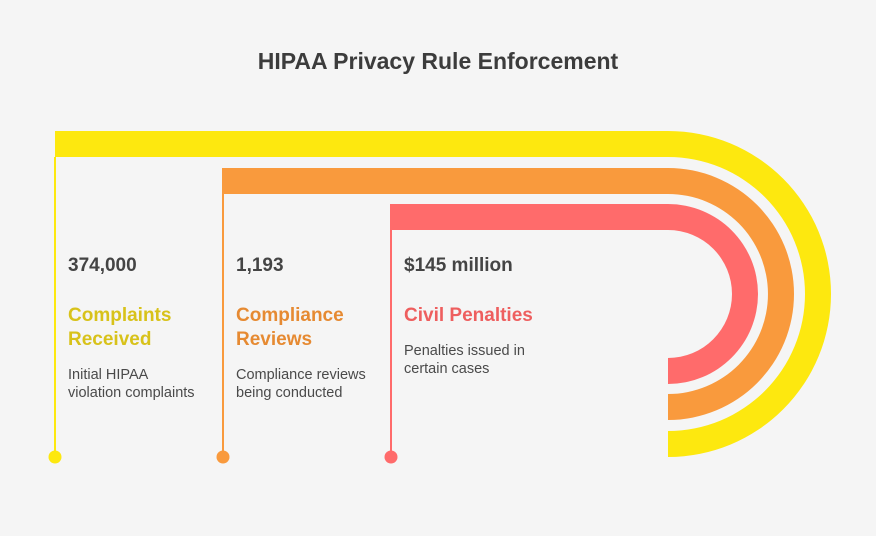  Describe the element at coordinates (148, 384) in the screenshot. I see `stat-description: Initial HIPAA violation complaints` at that location.